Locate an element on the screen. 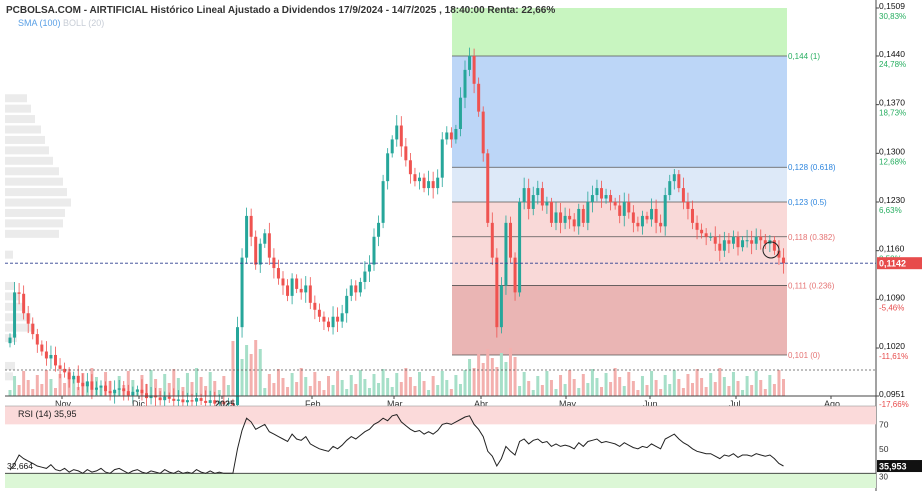 This screenshot has height=491, width=922. rsi-oversold-zone is located at coordinates (440, 480).